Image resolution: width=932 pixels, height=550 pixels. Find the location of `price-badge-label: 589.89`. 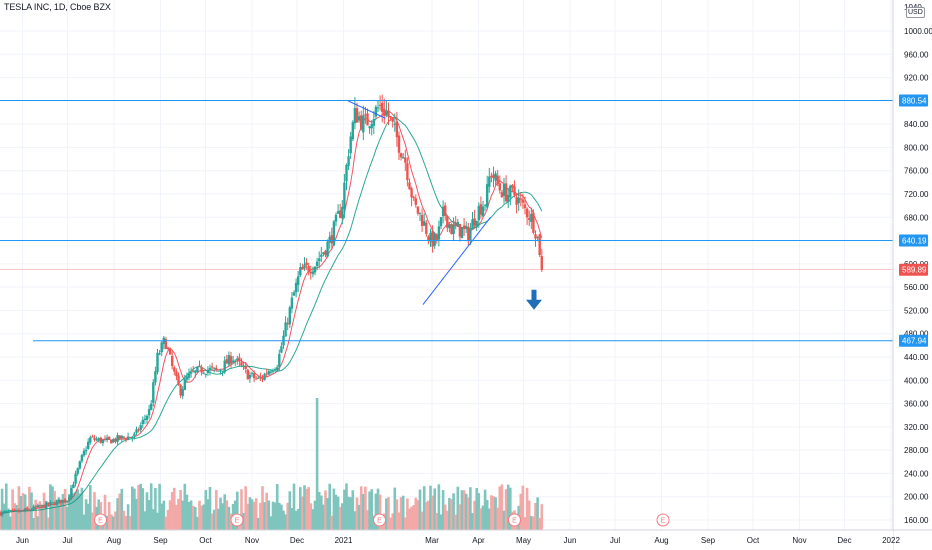

price-badge-label: 589.89 is located at coordinates (914, 270).